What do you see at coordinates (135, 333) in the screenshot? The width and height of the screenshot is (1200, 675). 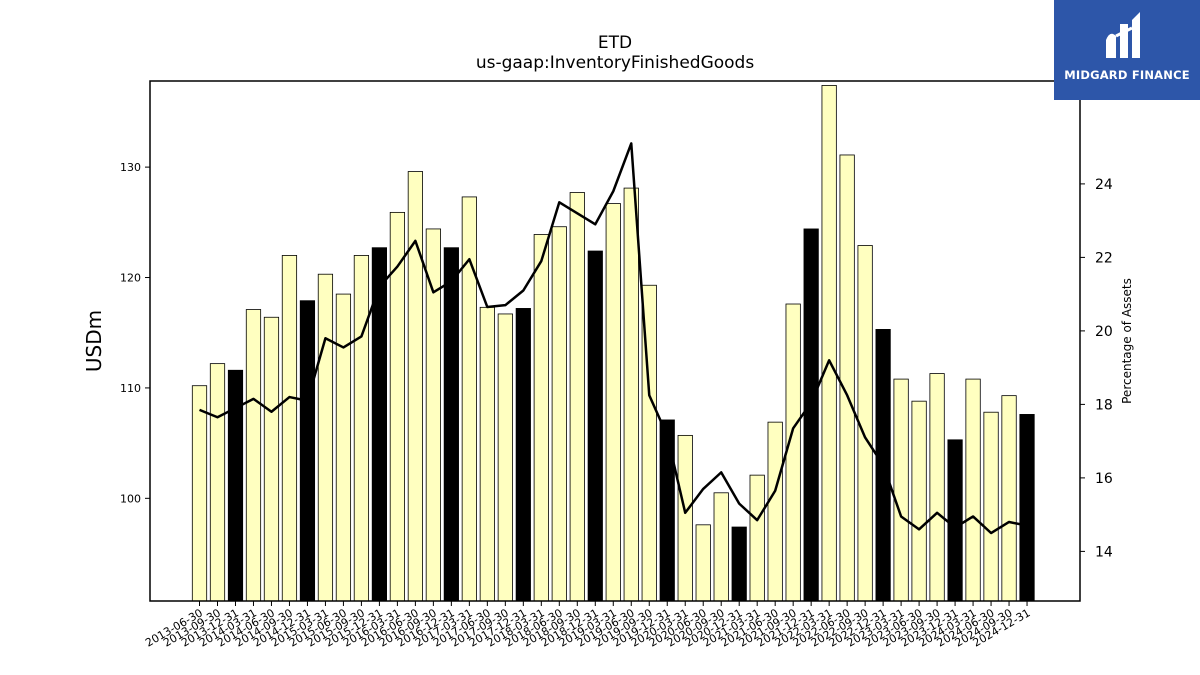 I see `left-axis: 100 110 120 130` at bounding box center [135, 333].